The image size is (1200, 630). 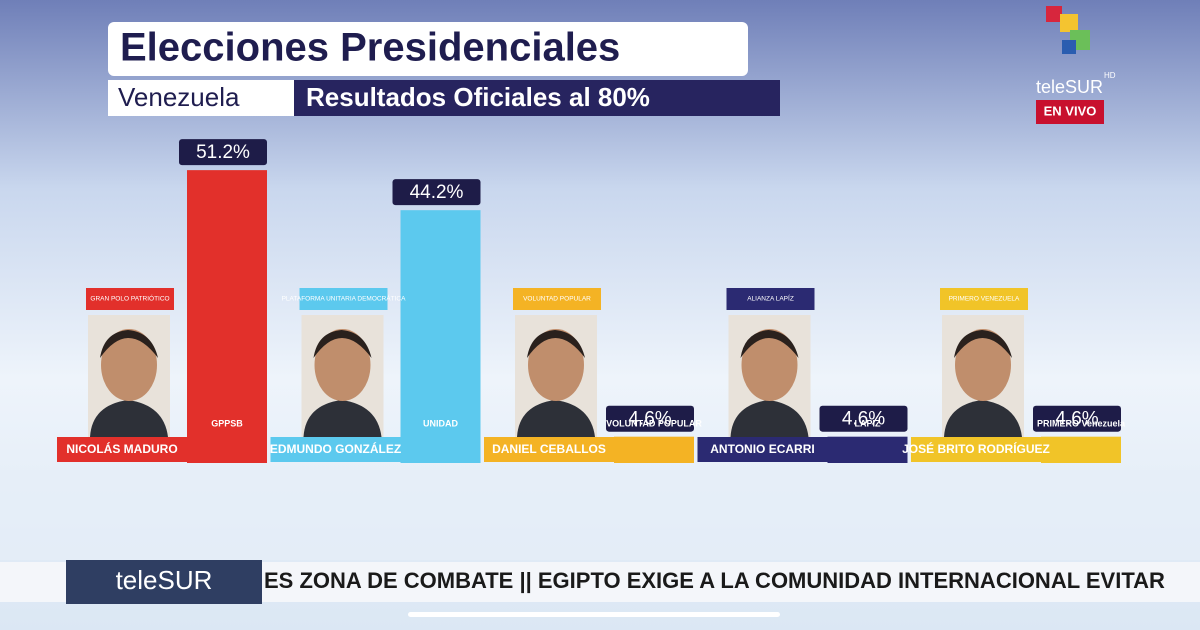 I want to click on floor, so click(x=600, y=515).